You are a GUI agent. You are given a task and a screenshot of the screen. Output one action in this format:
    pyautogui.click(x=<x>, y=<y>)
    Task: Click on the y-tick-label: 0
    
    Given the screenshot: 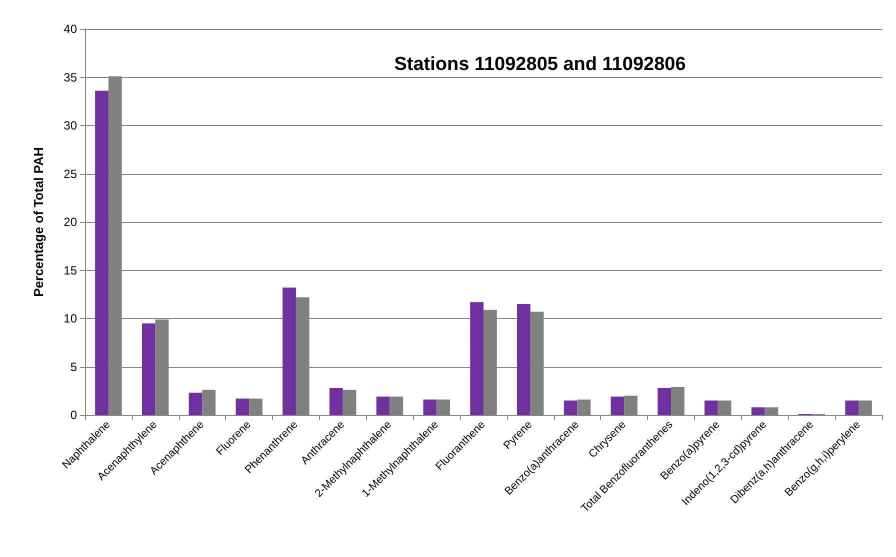 What is the action you would take?
    pyautogui.click(x=74, y=415)
    